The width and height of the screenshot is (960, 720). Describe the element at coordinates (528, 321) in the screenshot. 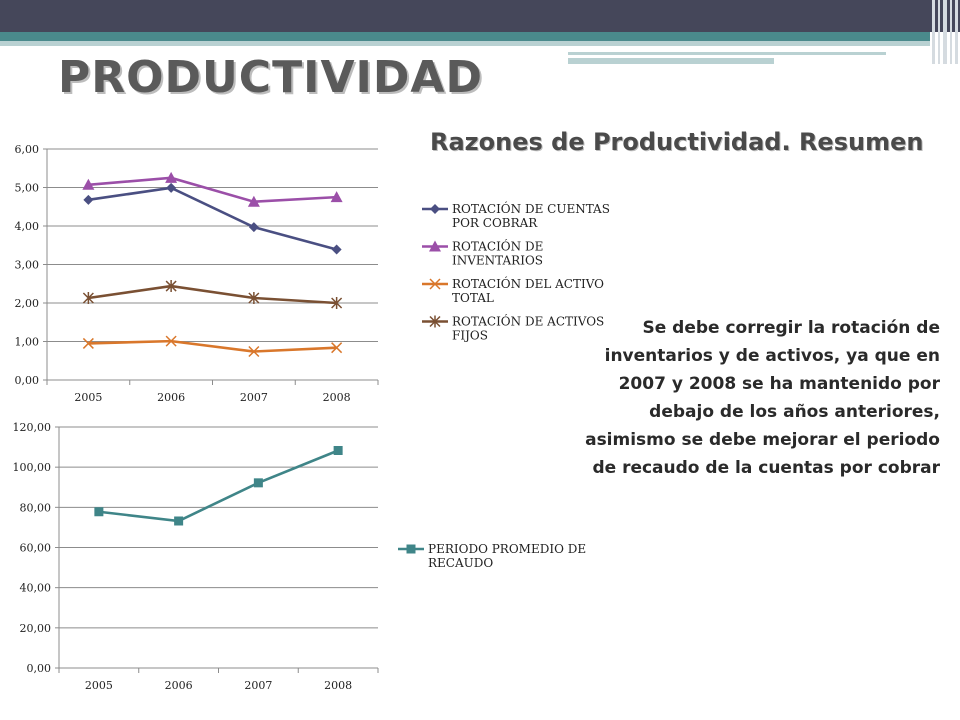

I see `legend-label: ROTACIÓN DE ACTIVOS` at that location.